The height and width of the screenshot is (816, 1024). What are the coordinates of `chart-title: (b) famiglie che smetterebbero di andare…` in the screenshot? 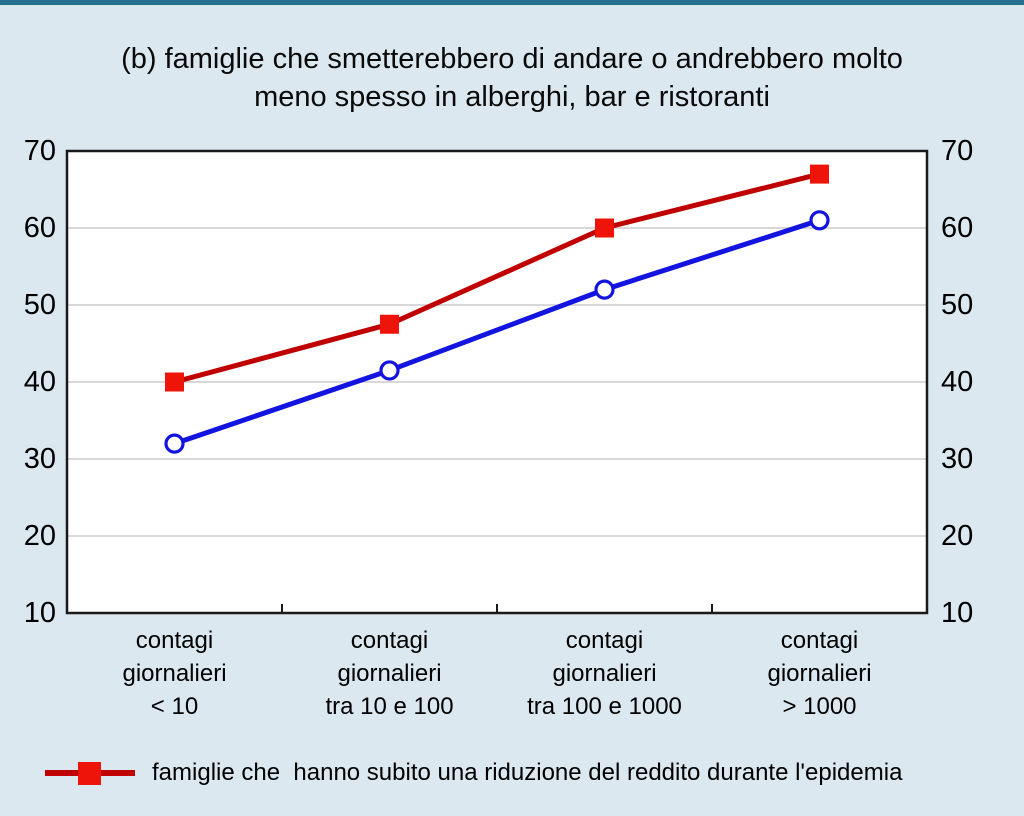 It's located at (512, 78).